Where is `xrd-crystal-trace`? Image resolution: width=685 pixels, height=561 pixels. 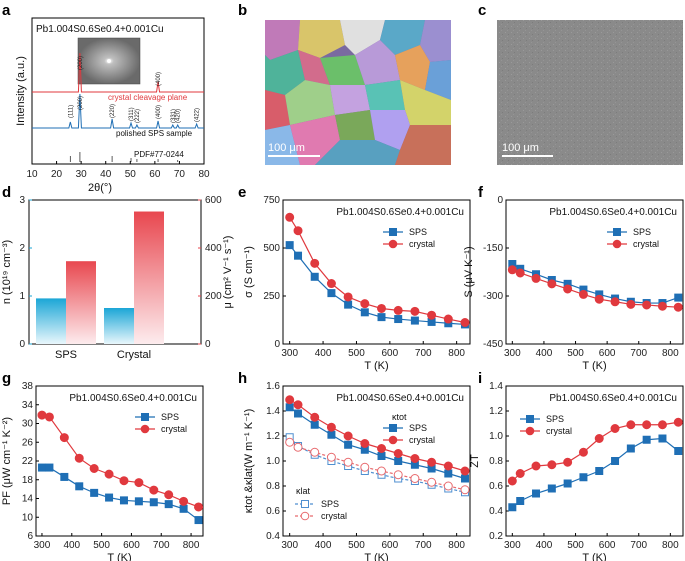
xrd-crystal-trace is located at coordinates (118, 72).